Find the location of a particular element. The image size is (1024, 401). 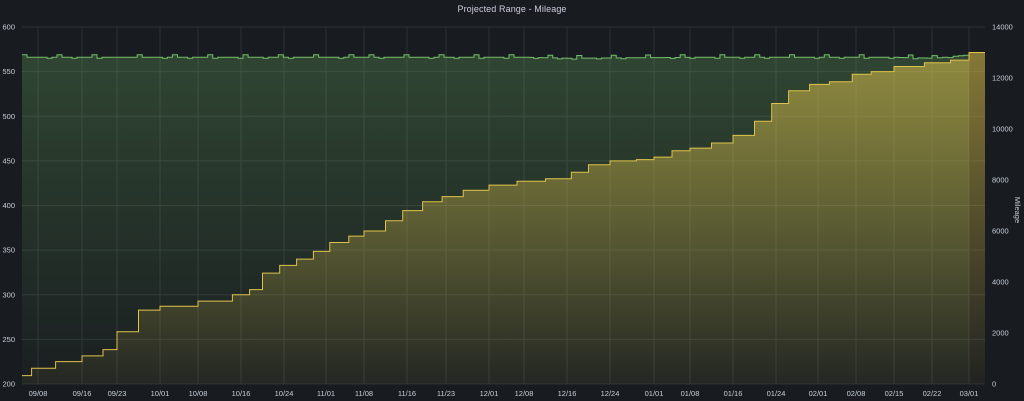

x-tick-label: 02/08 is located at coordinates (856, 393).